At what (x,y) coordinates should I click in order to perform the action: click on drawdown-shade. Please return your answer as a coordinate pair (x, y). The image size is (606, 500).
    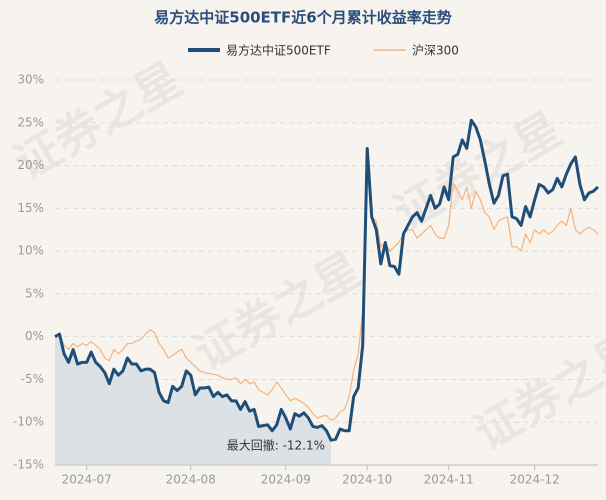
    Looking at the image, I should click on (193, 399).